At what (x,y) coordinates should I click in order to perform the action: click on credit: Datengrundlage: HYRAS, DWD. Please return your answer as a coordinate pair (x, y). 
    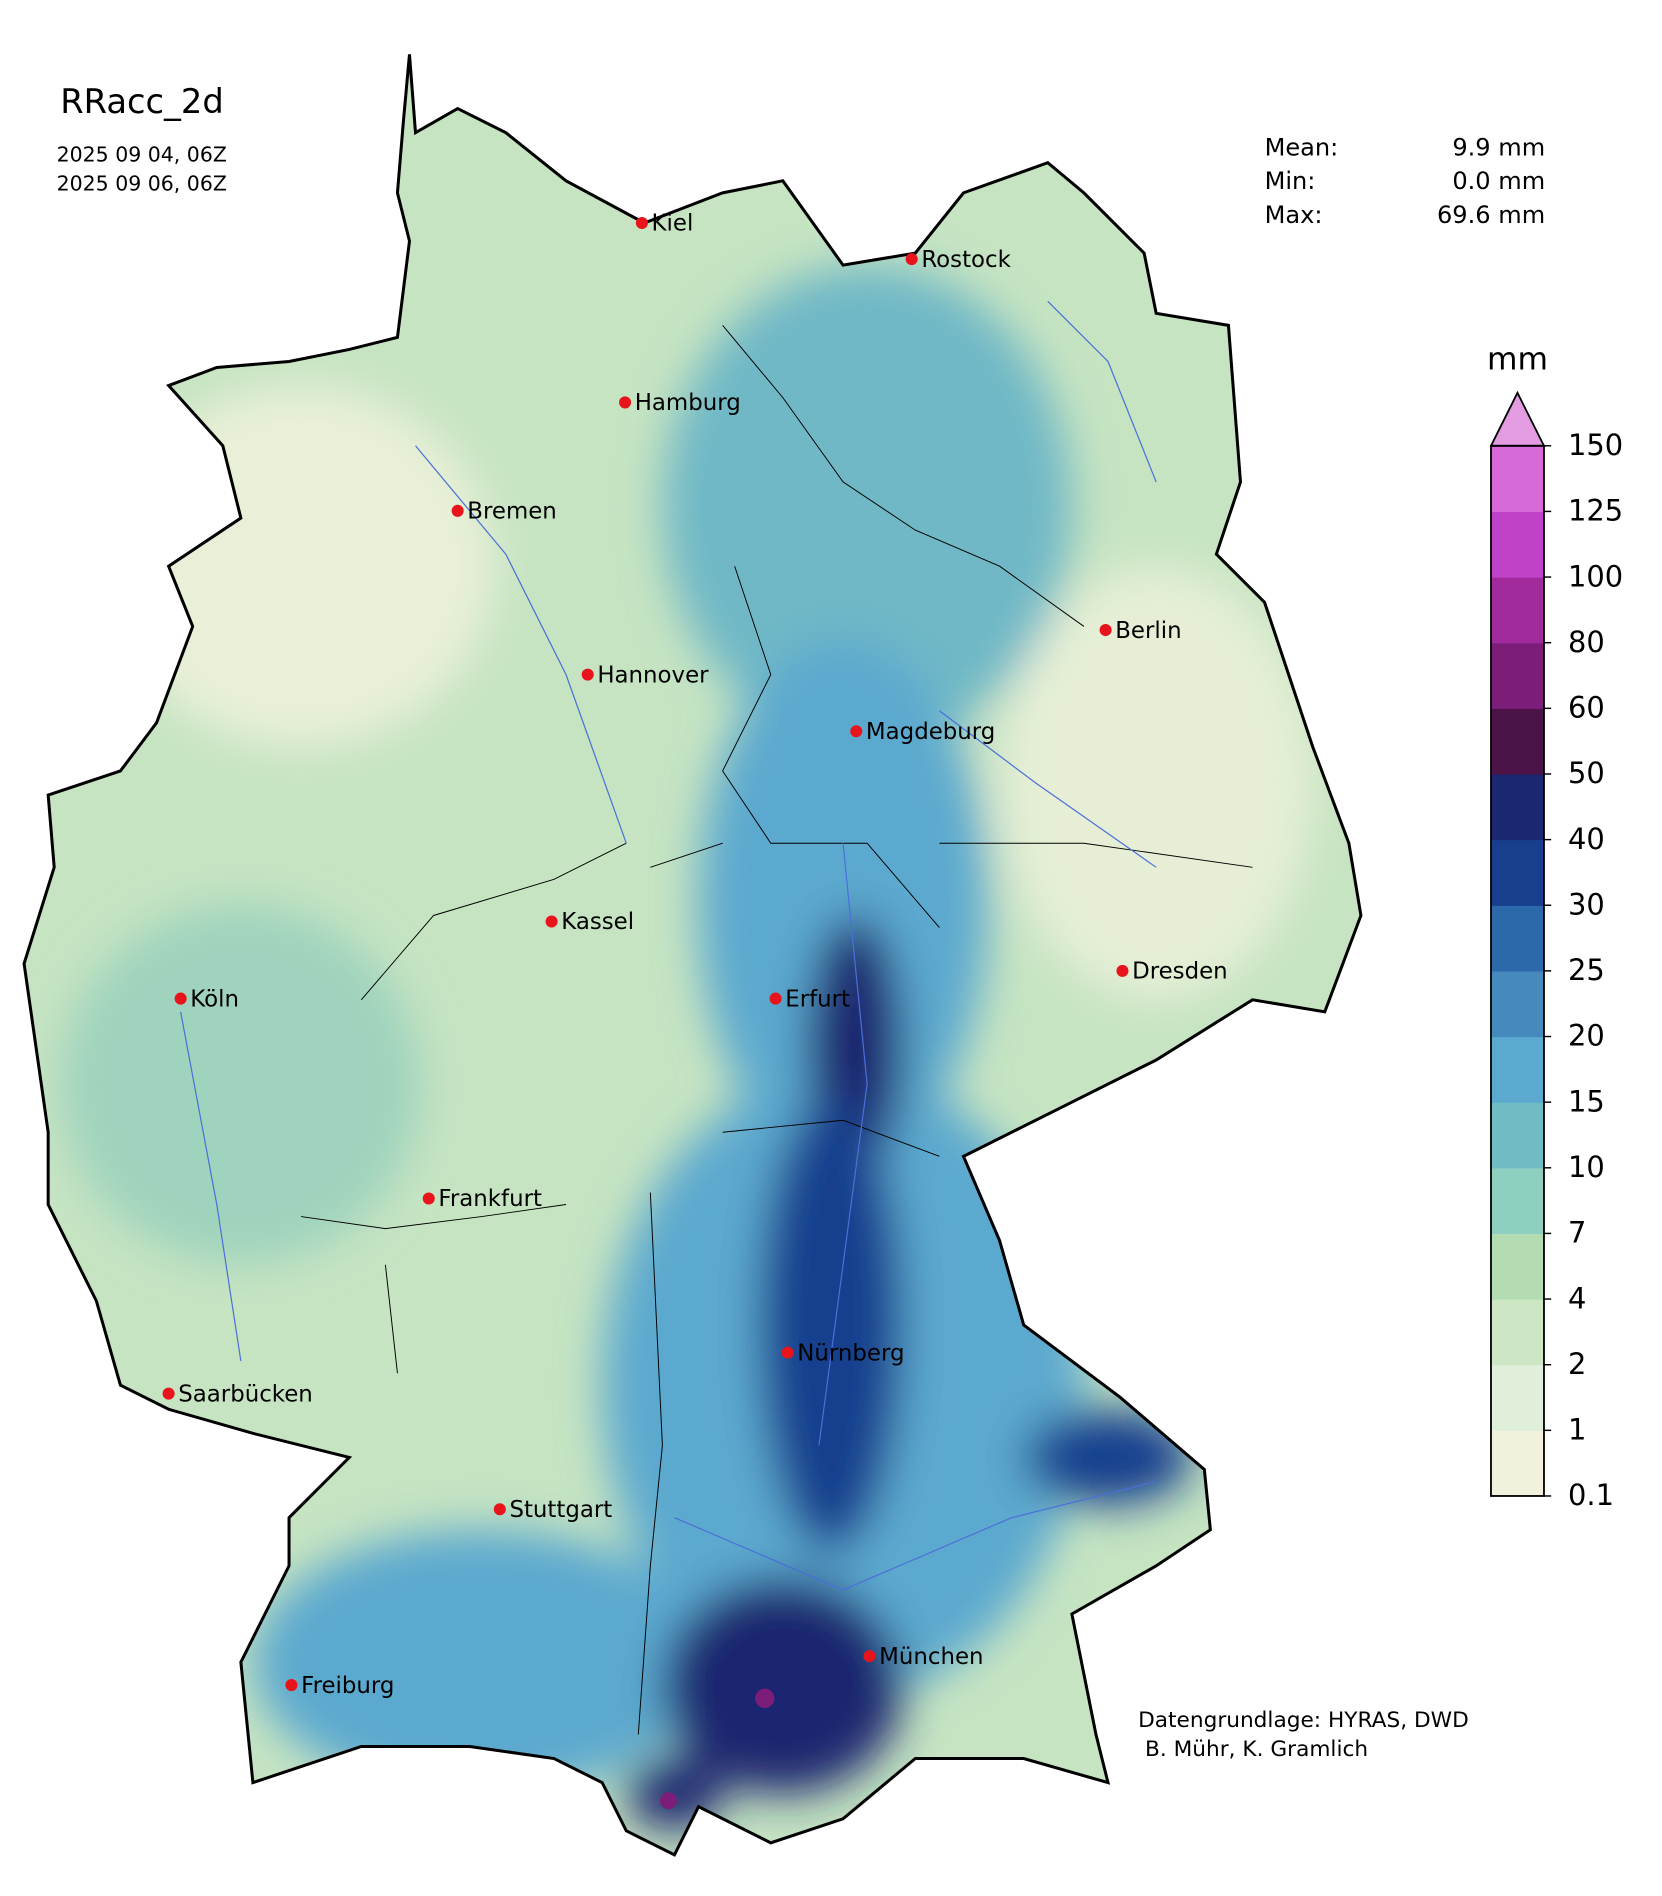
    Looking at the image, I should click on (1303, 1720).